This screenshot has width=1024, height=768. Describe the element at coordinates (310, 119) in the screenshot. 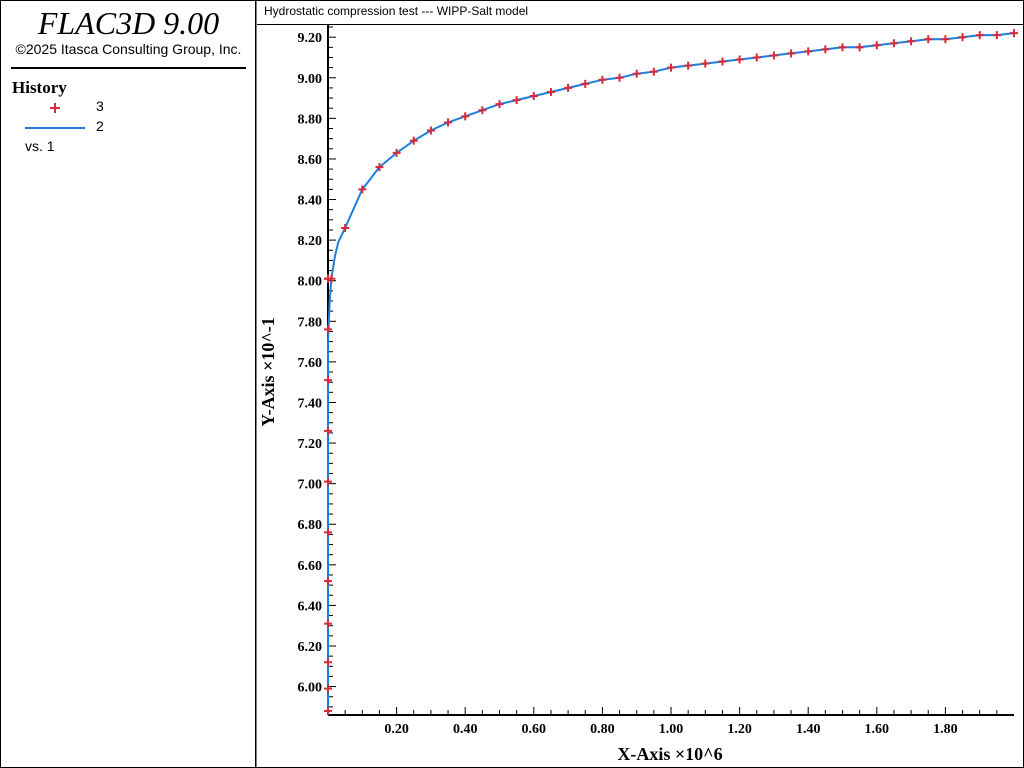

I see `y-tick-label: 8.80` at that location.